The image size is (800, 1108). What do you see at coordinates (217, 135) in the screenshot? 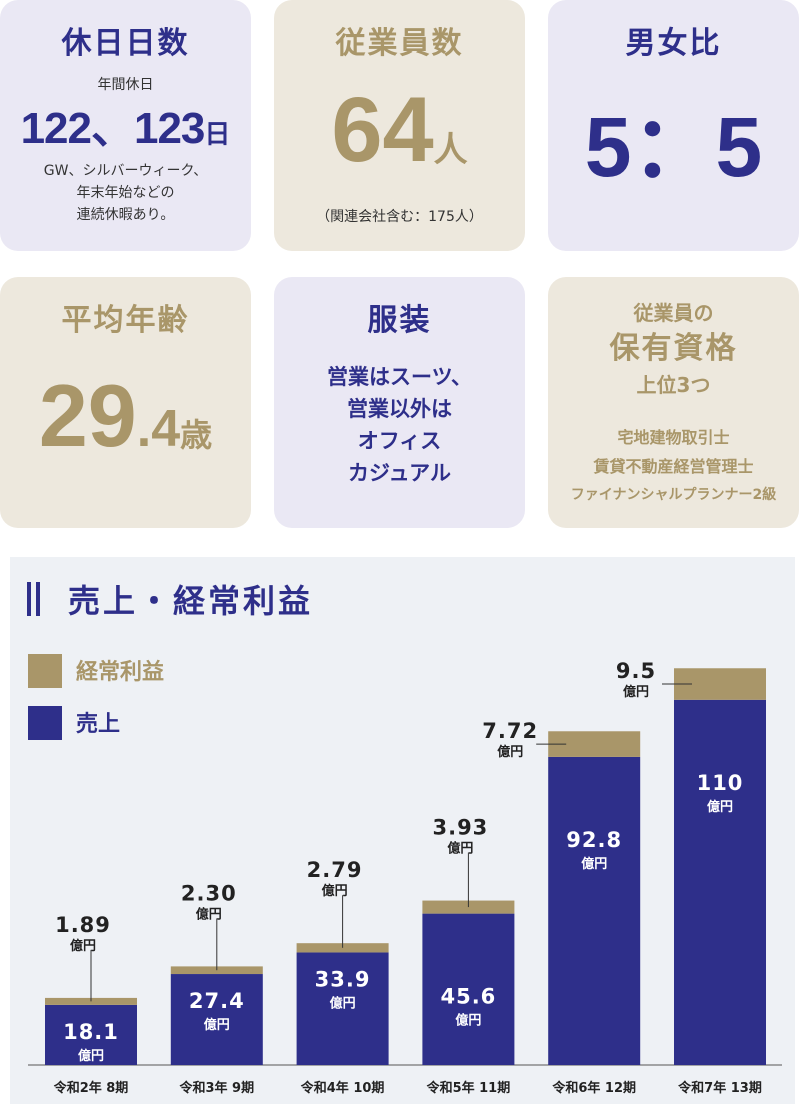
I see `holidays-unit: 日` at bounding box center [217, 135].